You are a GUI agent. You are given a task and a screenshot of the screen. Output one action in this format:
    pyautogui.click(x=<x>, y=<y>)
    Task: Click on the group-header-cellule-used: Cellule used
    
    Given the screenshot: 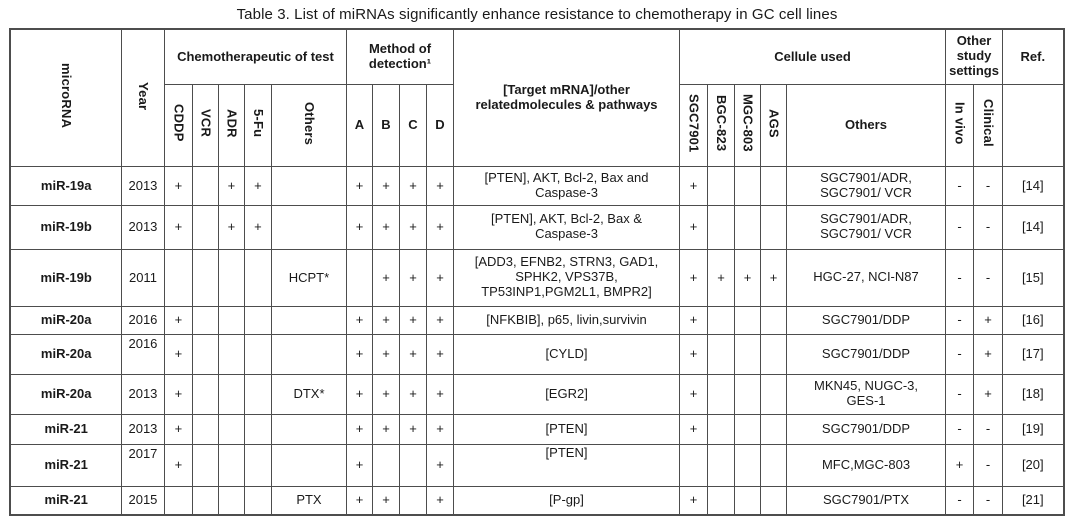 What is the action you would take?
    pyautogui.click(x=812, y=56)
    